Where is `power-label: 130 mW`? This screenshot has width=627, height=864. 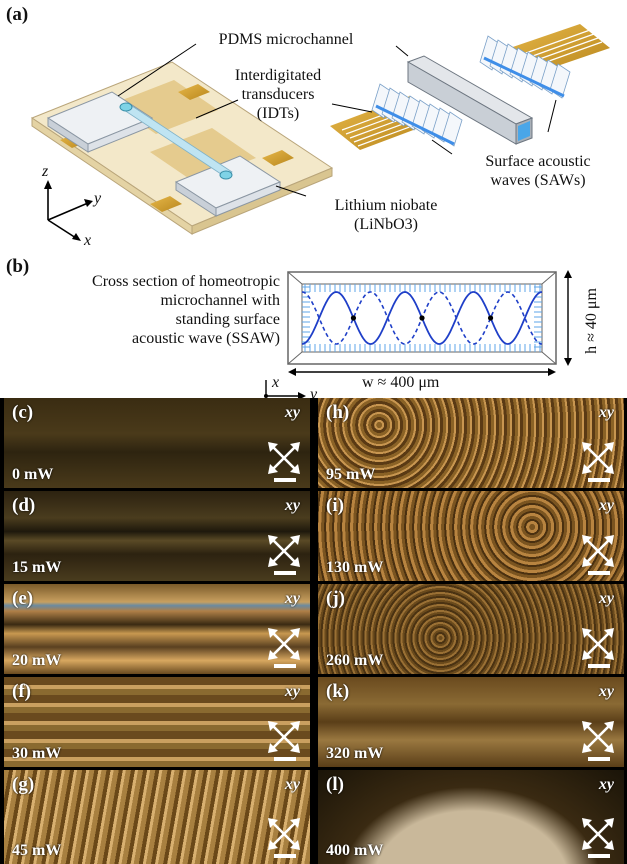 power-label: 130 mW is located at coordinates (355, 567).